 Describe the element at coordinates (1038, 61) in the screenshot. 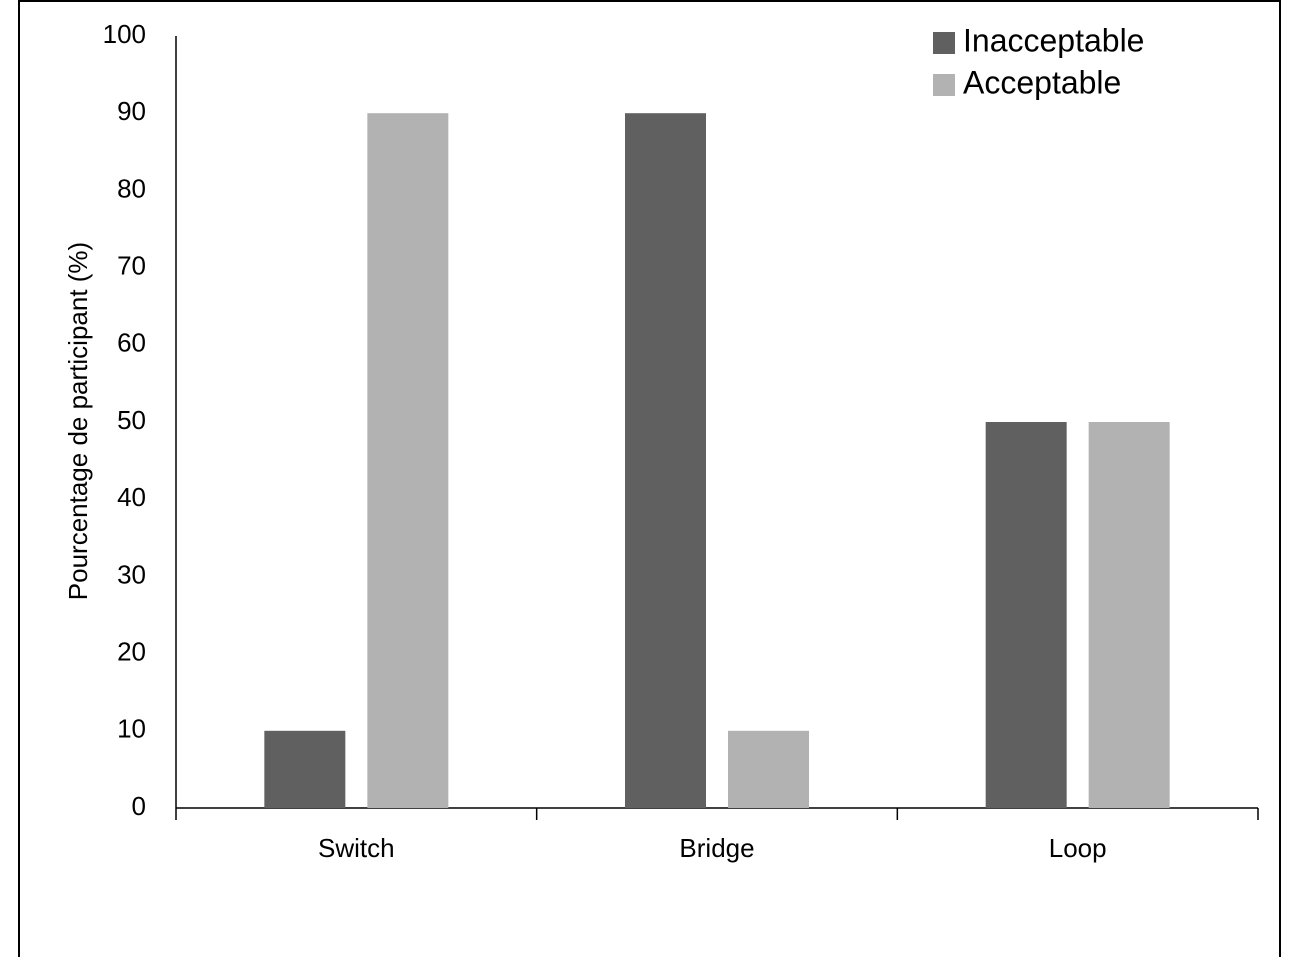

I see `legend: Inacceptable Acceptable` at that location.